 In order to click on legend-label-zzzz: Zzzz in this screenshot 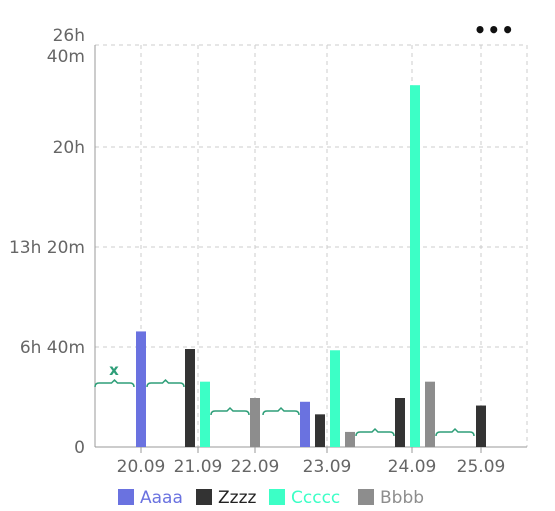, I will do `click(237, 498)`.